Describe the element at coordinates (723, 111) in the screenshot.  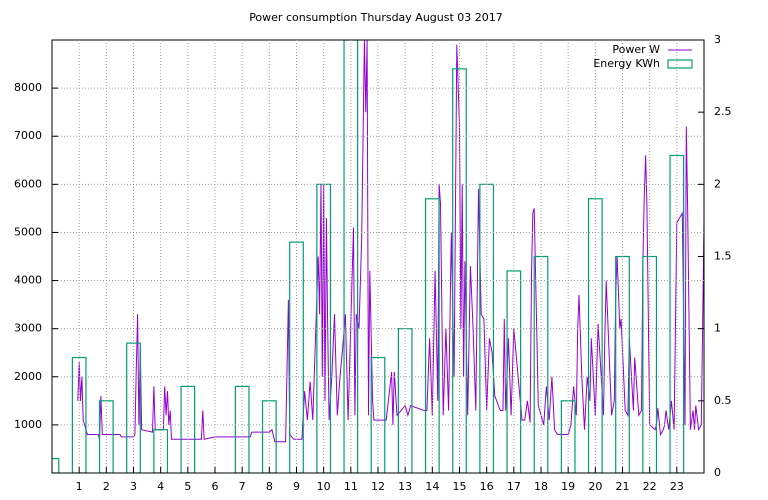
I see `y2-tick-label: 2.5` at that location.